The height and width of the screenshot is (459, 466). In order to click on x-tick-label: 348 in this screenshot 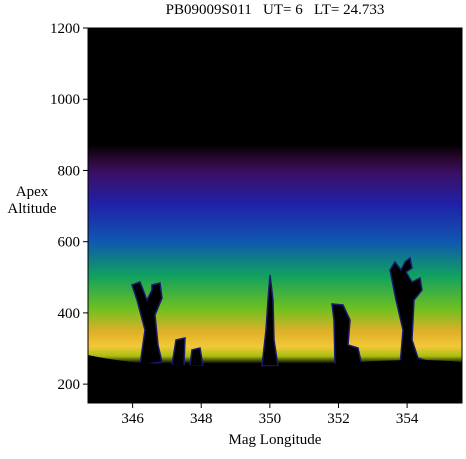, I will do `click(201, 419)`.